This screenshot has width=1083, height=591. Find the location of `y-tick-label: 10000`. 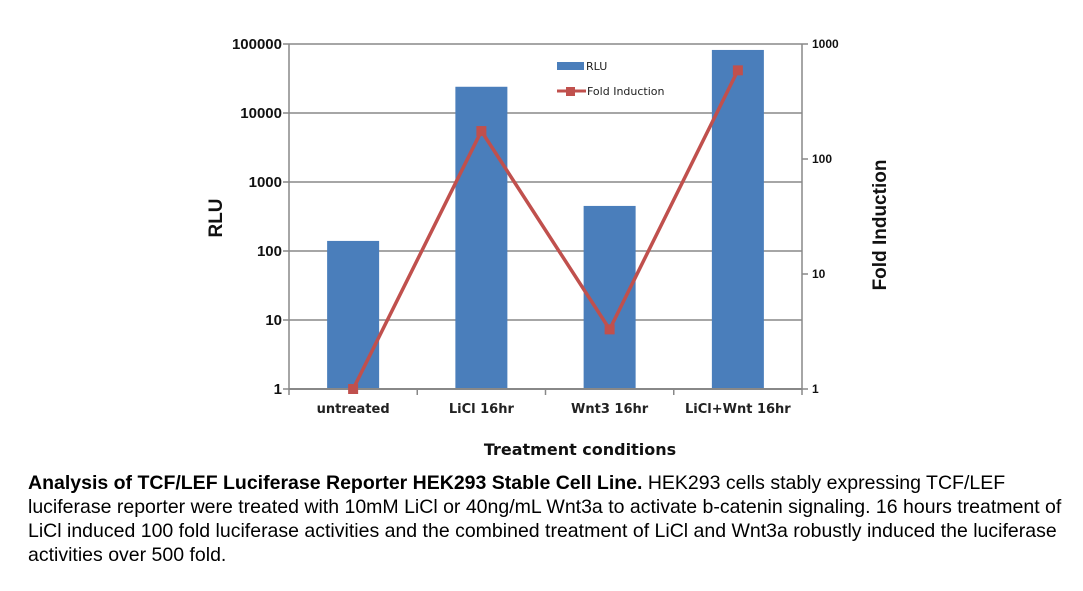

y-tick-label: 10000 is located at coordinates (261, 113).